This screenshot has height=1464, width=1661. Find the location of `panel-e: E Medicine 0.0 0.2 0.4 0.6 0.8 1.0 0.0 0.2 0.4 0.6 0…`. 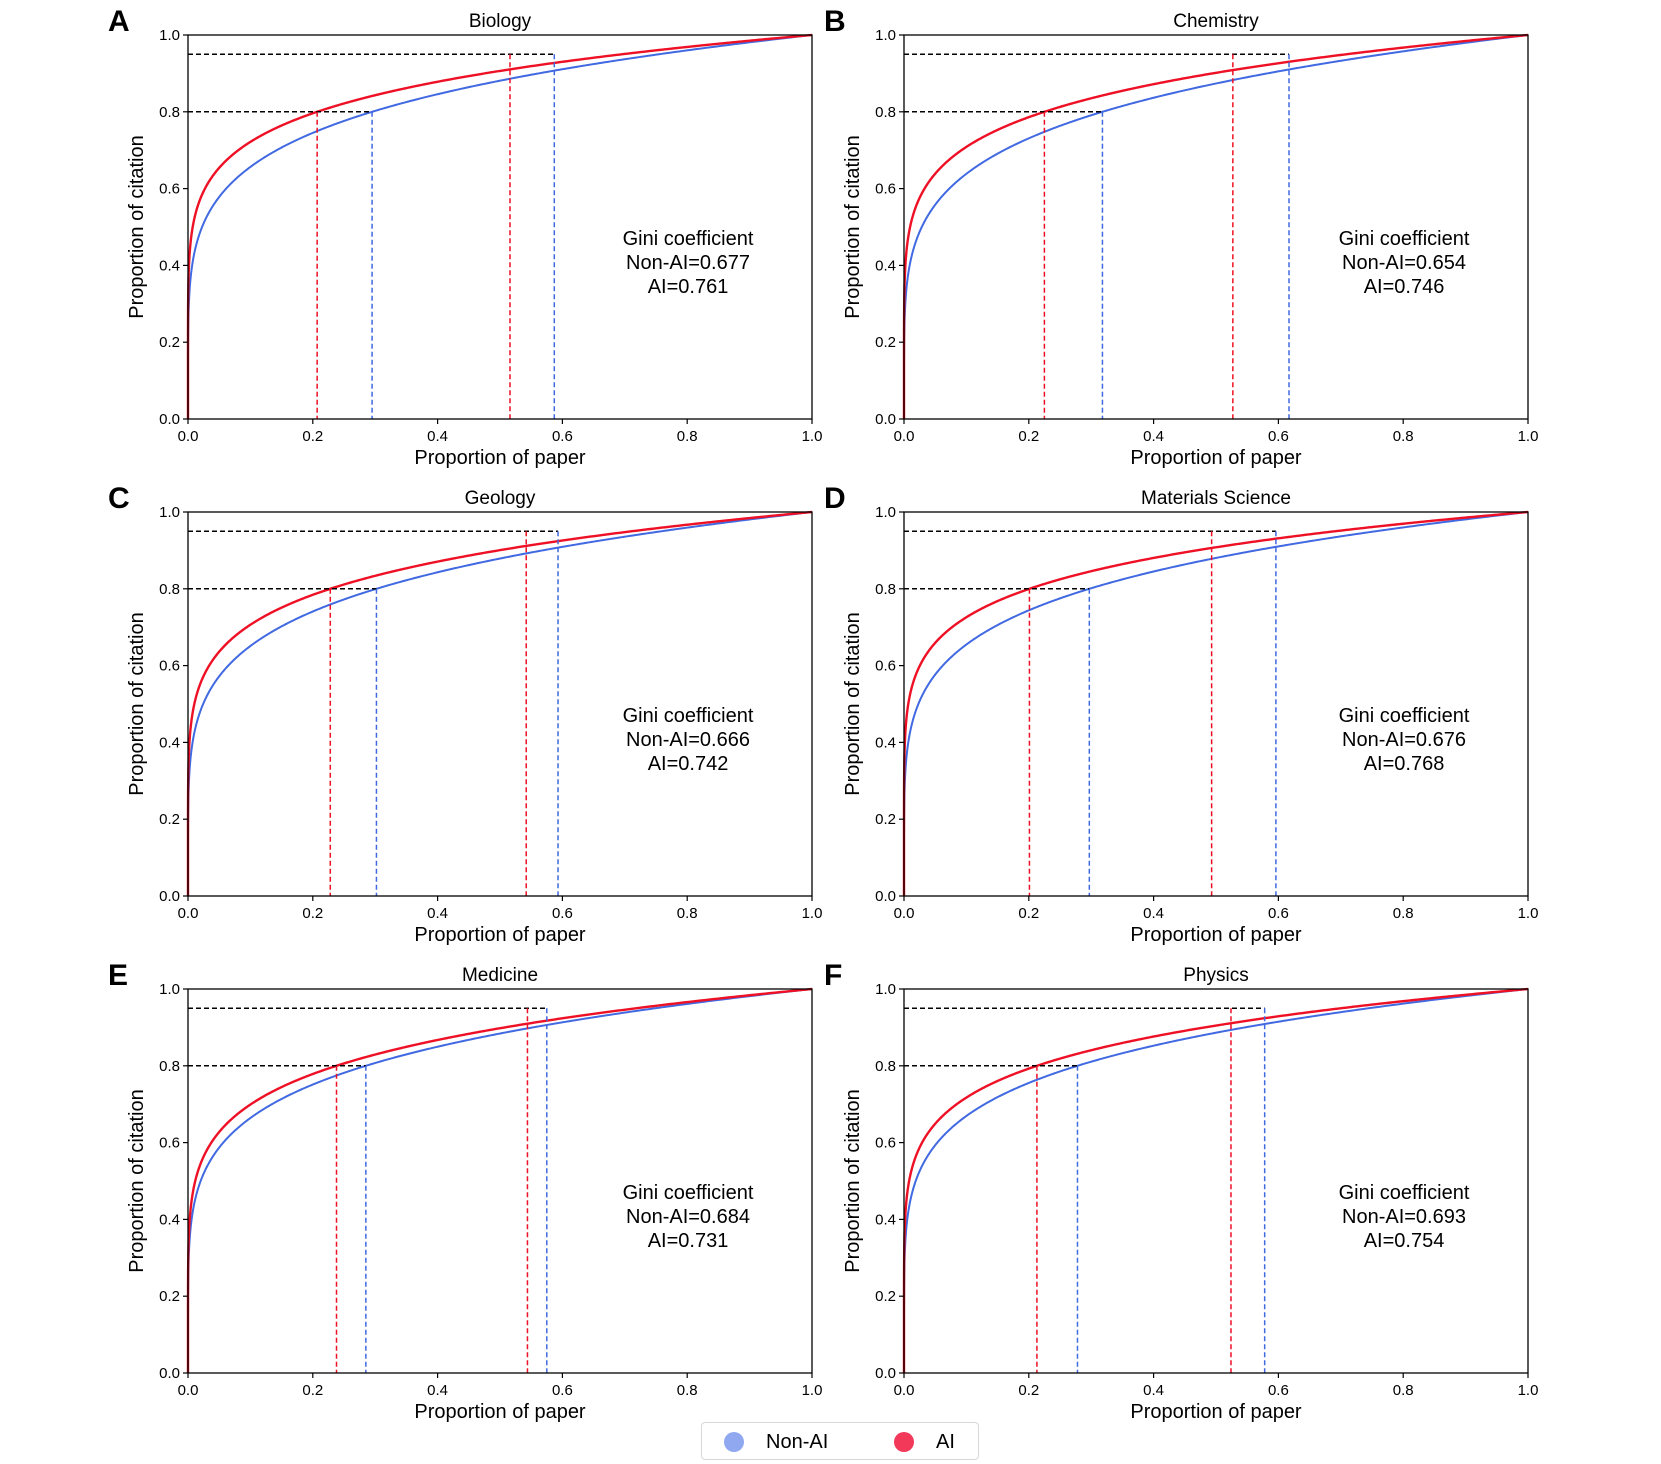

panel-e: E Medicine 0.0 0.2 0.4 0.6 0.8 1.0 0.0 0.2 0.4 0.6 0… is located at coordinates (465, 1191).